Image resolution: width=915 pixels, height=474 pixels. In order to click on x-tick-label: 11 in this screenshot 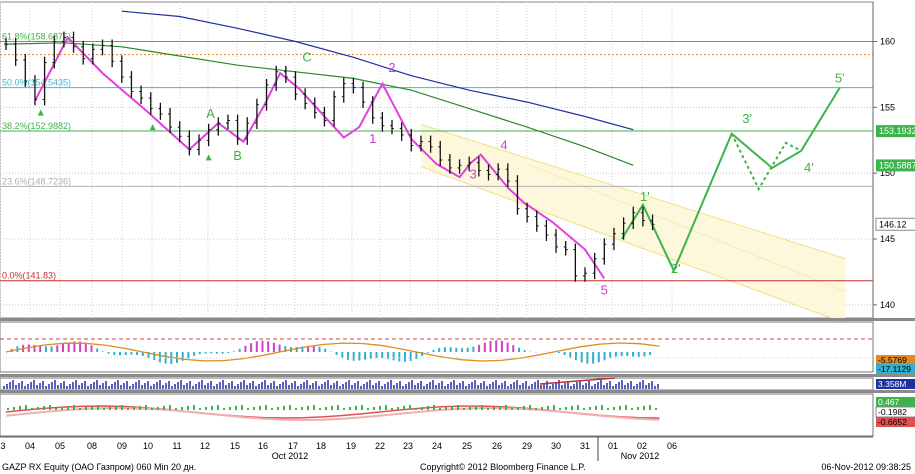, I will do `click(176, 446)`.